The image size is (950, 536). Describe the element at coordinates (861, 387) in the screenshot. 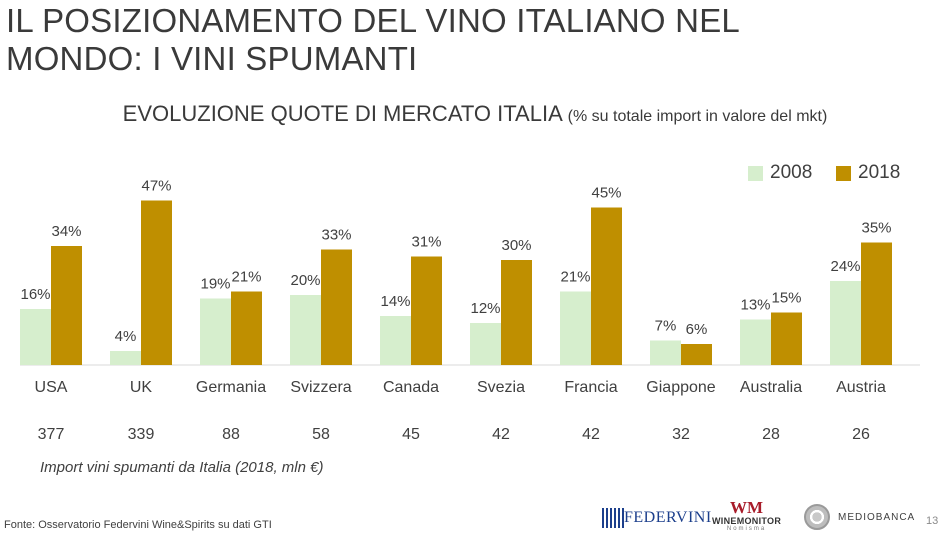

I see `category-label-austria: Austria` at that location.